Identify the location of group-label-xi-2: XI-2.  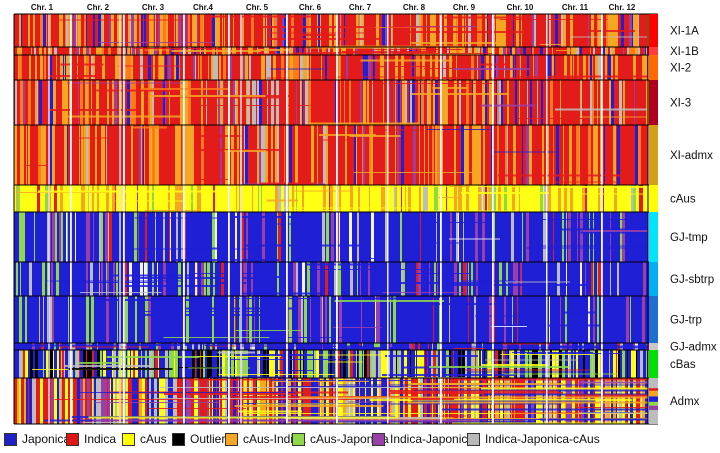
(680, 69).